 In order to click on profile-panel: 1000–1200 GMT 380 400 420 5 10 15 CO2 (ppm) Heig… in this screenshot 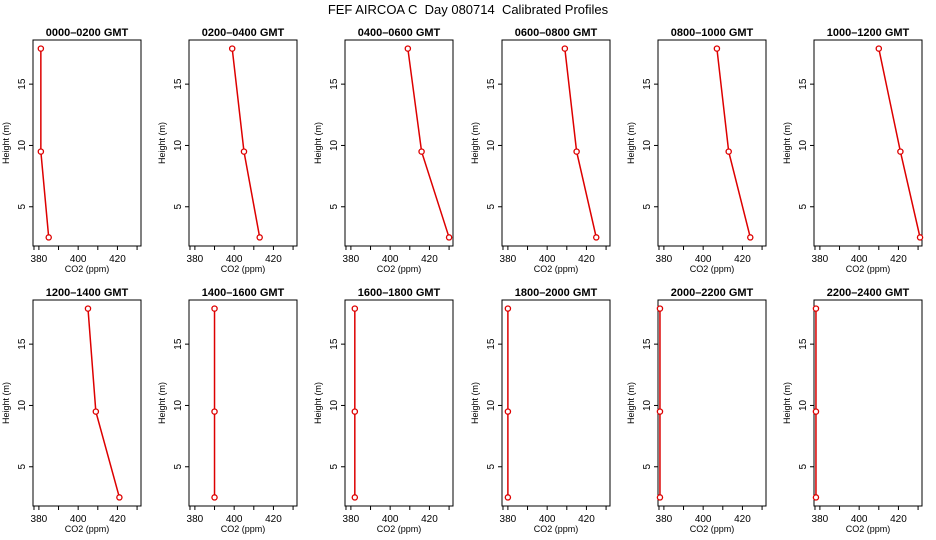, I will do `click(853, 150)`.